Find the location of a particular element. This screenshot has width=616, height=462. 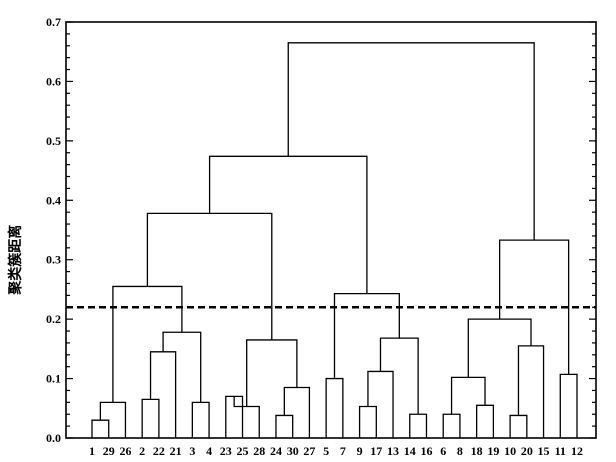

leaf-label-5: 5 is located at coordinates (326, 451).